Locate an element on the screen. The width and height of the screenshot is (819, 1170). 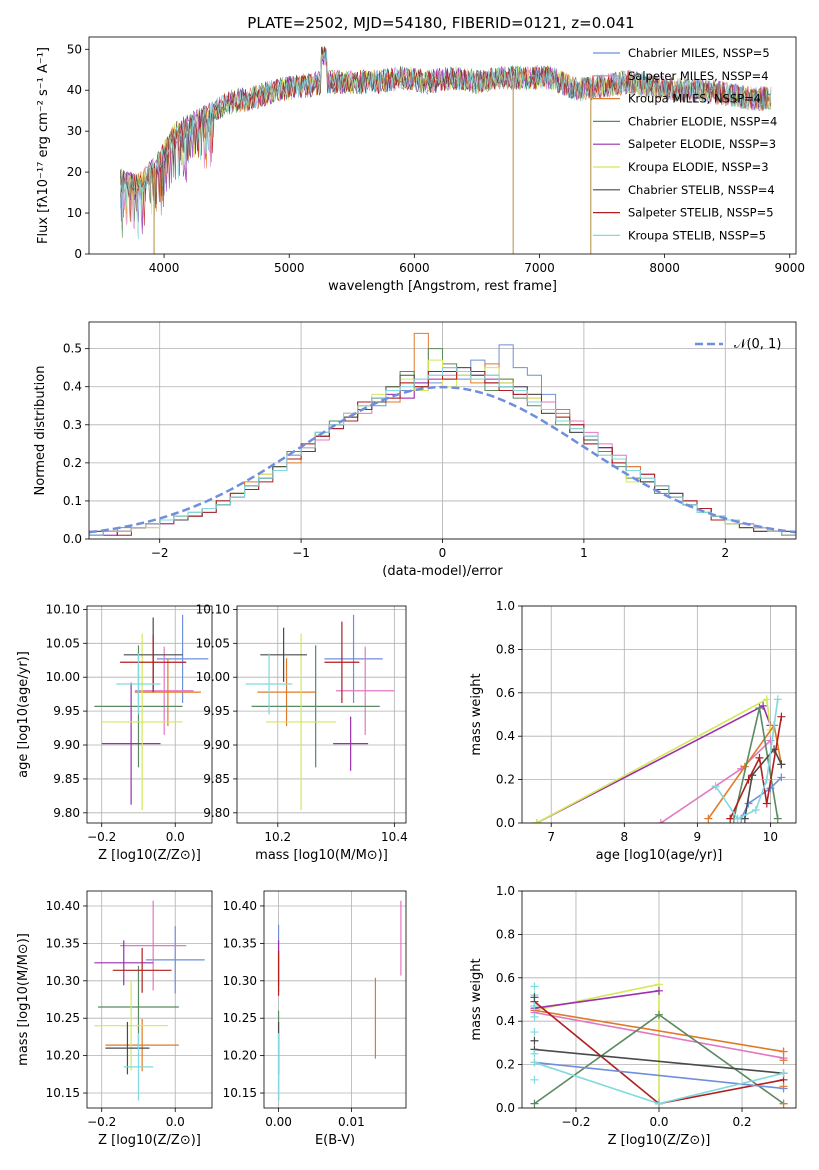
y-axis-label: mass weight is located at coordinates (476, 999).